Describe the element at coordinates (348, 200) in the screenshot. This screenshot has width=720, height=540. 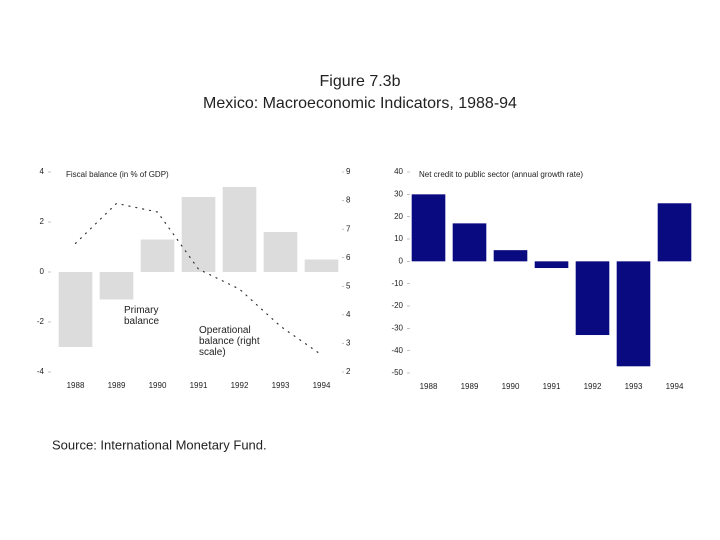
I see `y2-tick-label: 8` at that location.